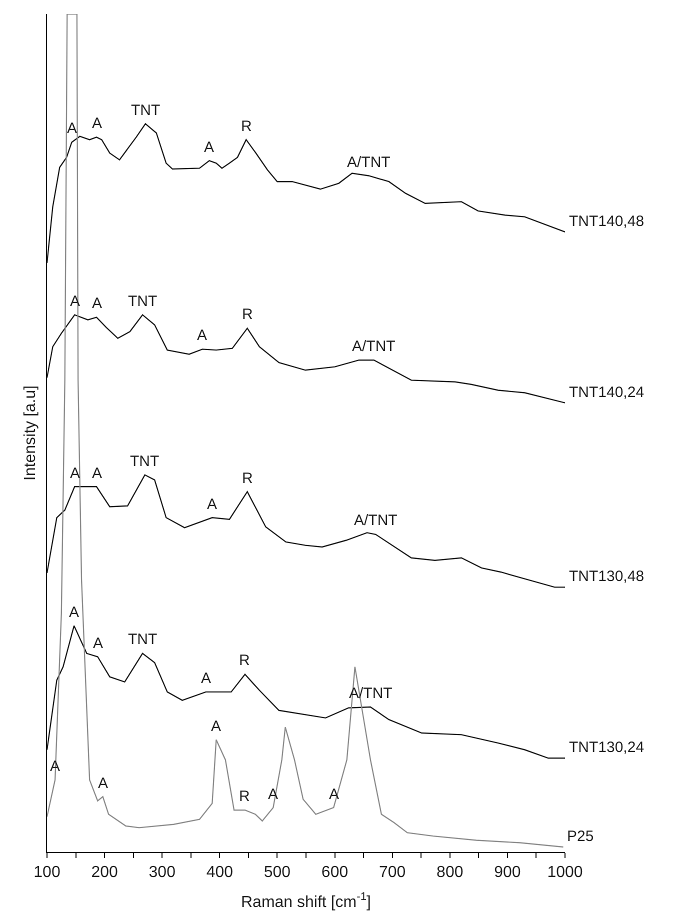  Describe the element at coordinates (606, 392) in the screenshot. I see `series-label: TNT140,24` at that location.